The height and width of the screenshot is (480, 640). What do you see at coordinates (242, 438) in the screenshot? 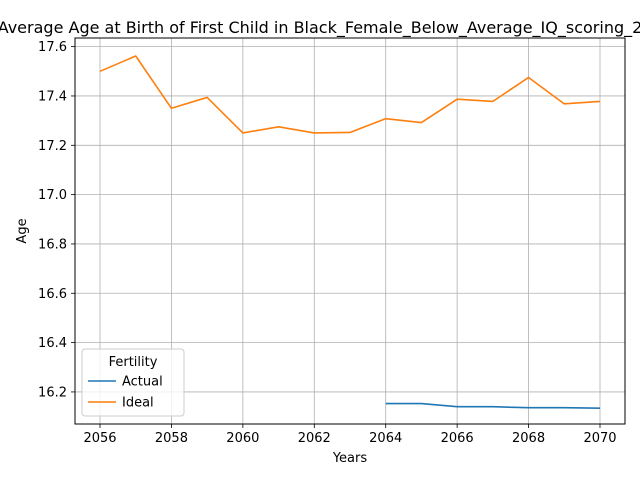
I see `x-tick-label: 2060` at bounding box center [242, 438].